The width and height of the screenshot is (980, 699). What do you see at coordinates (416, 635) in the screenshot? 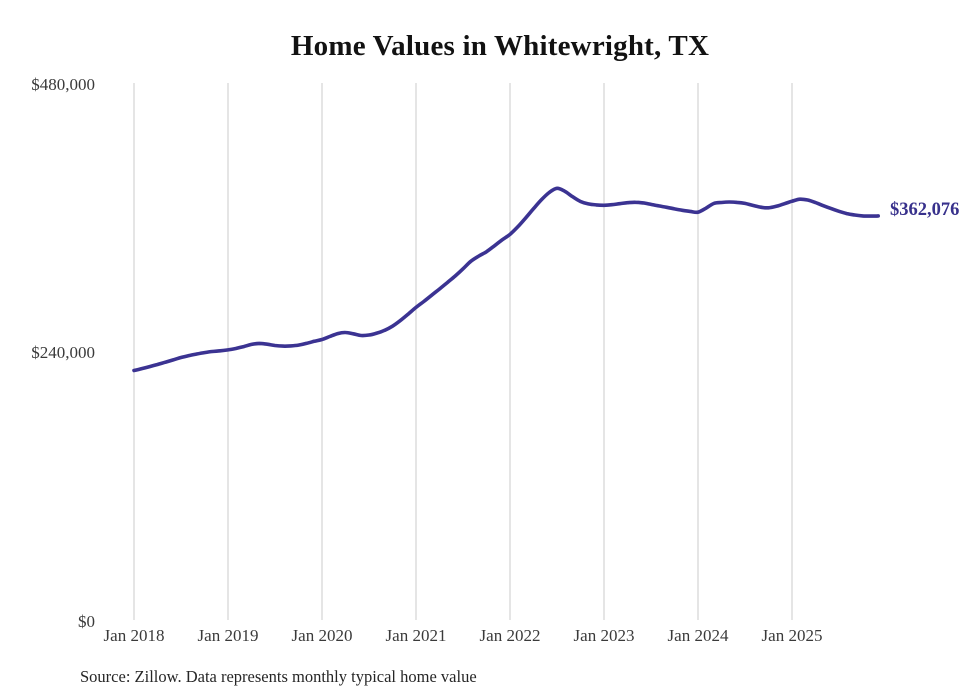
I see `x-axis-tick-jan-2021: Jan 2021` at bounding box center [416, 635].